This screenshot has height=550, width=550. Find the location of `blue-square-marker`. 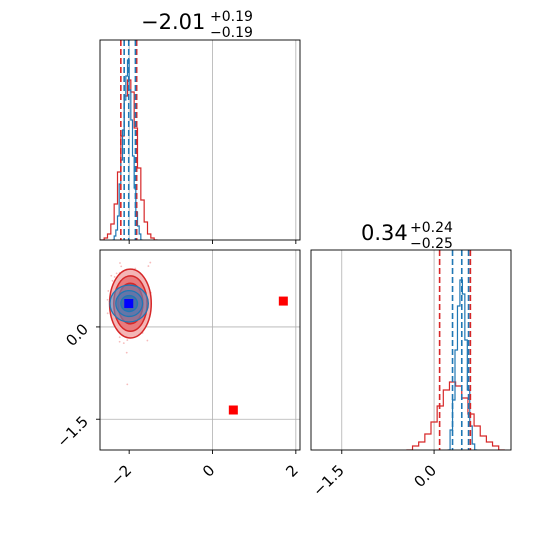

blue-square-marker is located at coordinates (129, 304).